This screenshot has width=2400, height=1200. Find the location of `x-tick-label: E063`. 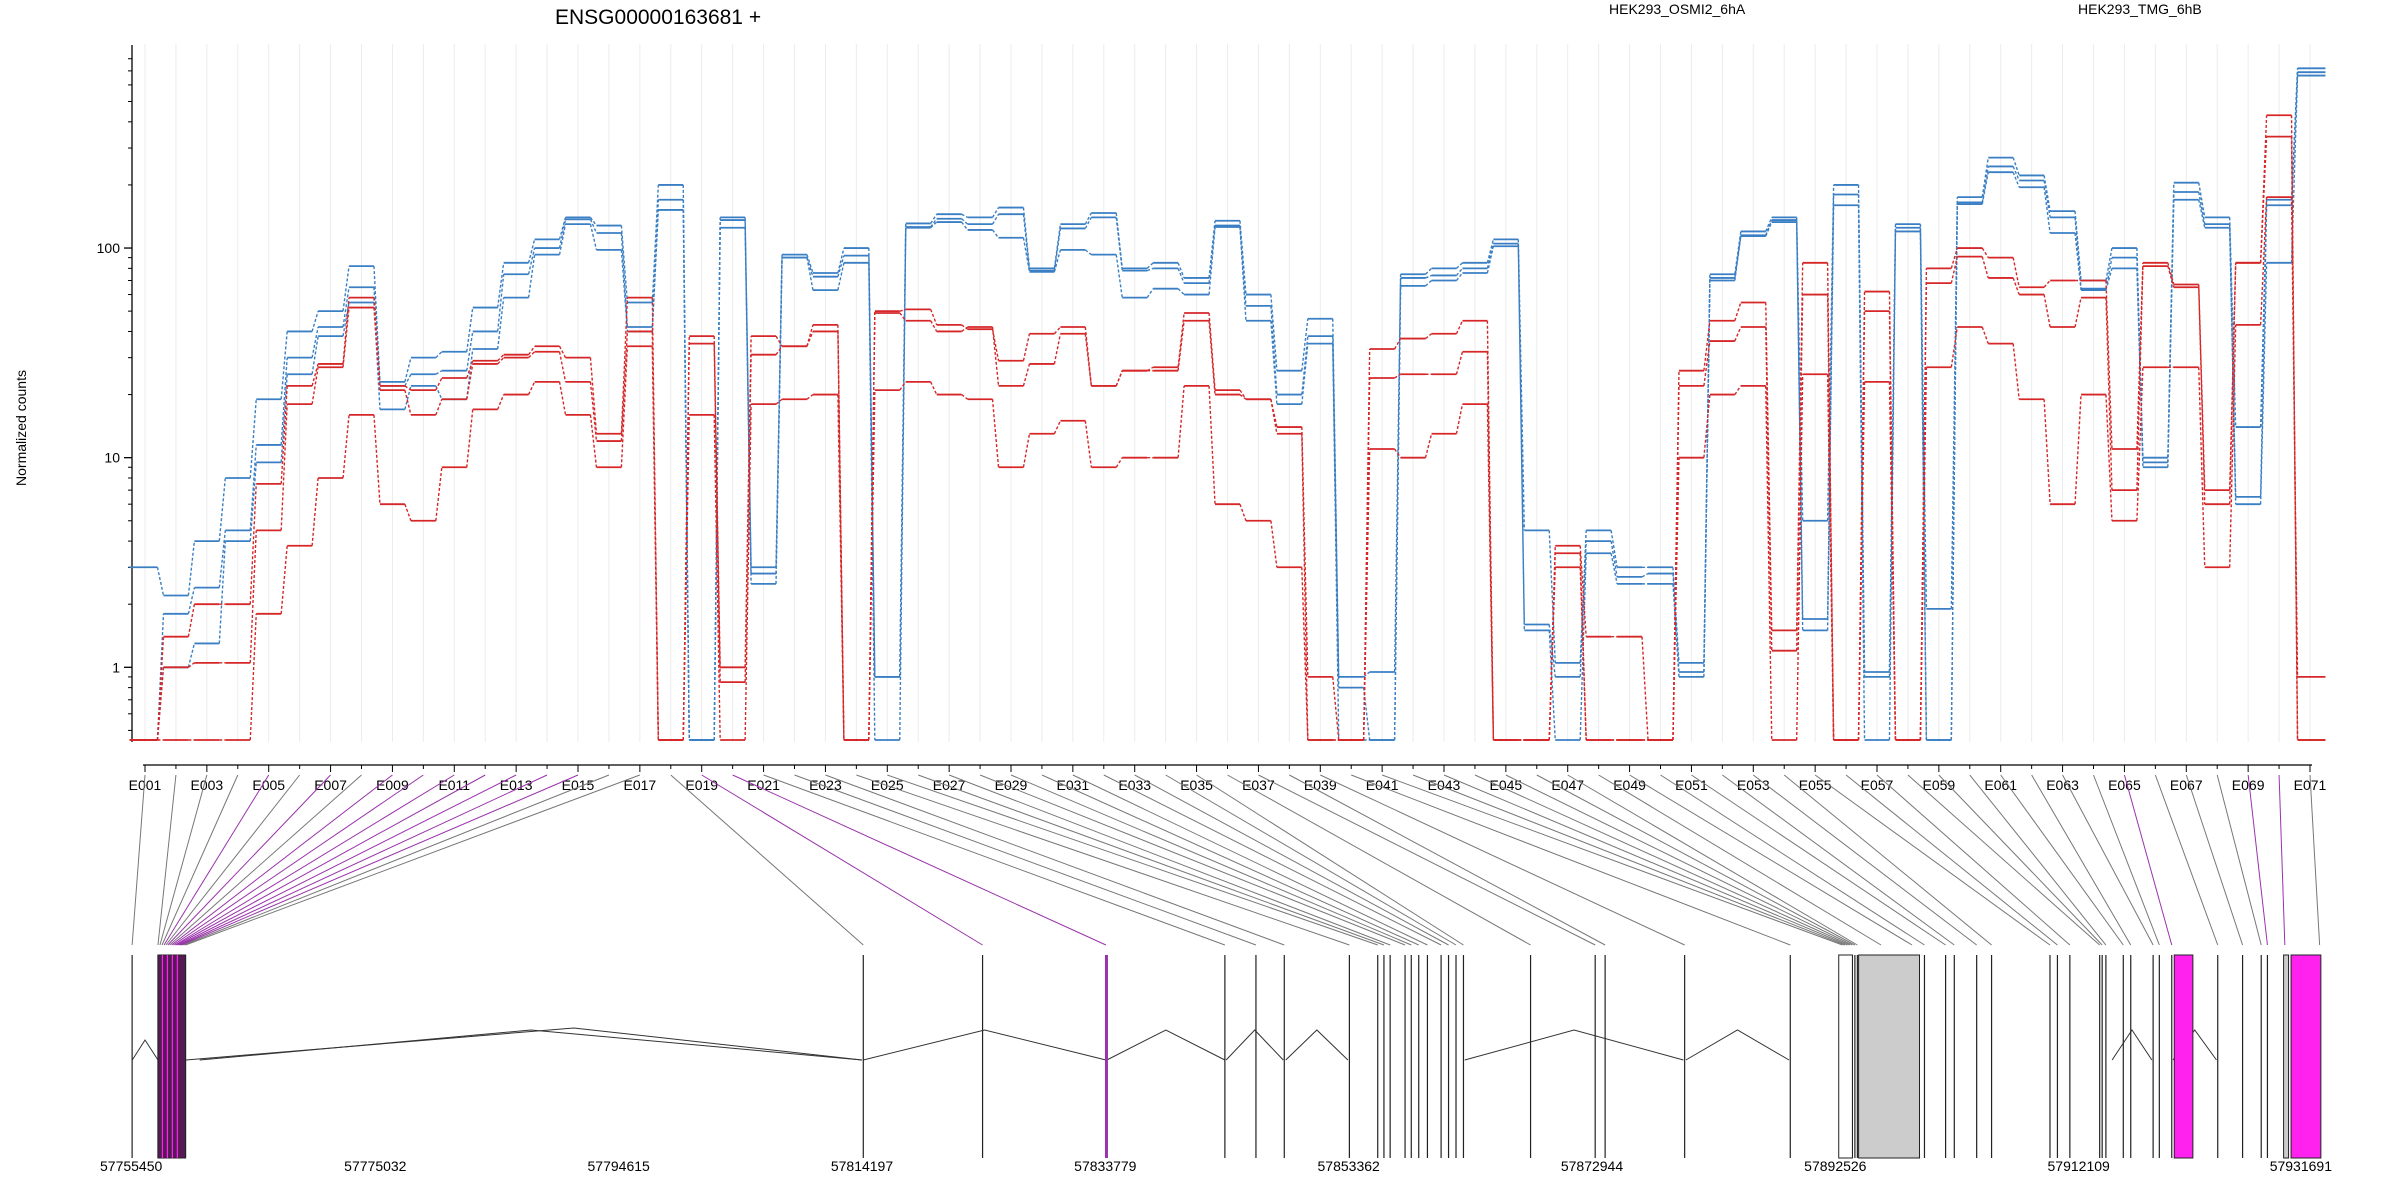

x-tick-label: E063 is located at coordinates (2062, 785).